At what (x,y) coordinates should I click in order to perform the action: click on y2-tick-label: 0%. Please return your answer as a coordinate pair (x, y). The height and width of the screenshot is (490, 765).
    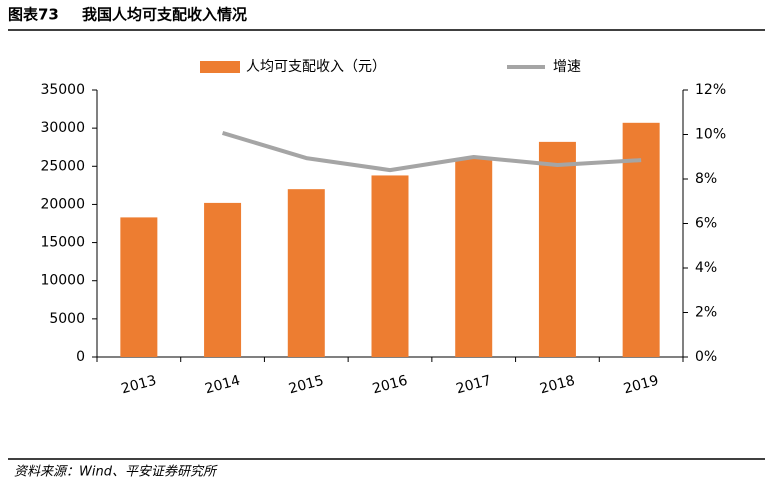
    Looking at the image, I should click on (706, 357).